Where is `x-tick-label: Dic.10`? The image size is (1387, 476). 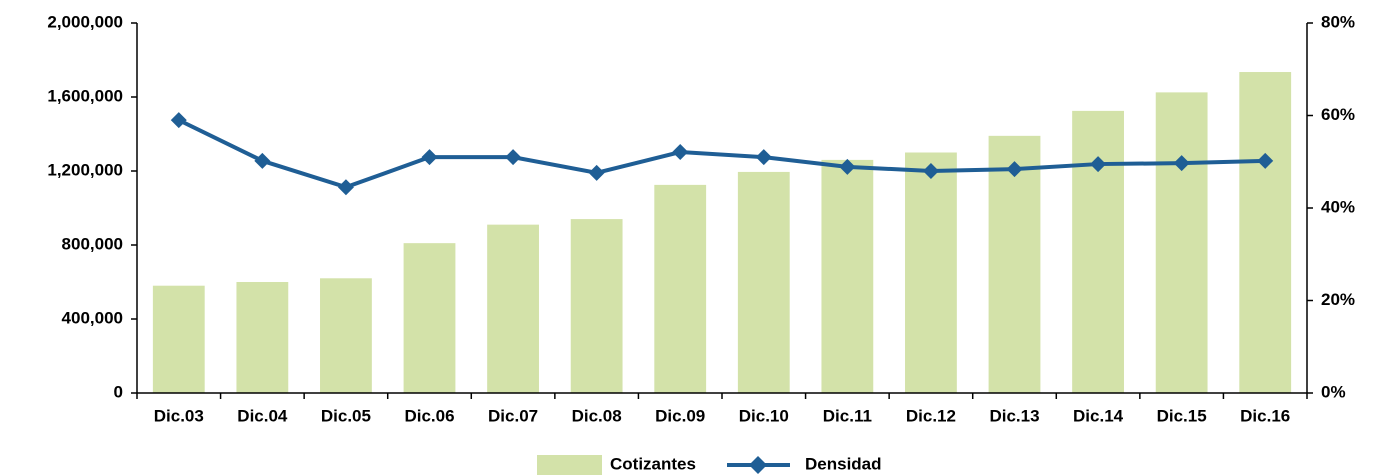
x-tick-label: Dic.10 is located at coordinates (764, 415).